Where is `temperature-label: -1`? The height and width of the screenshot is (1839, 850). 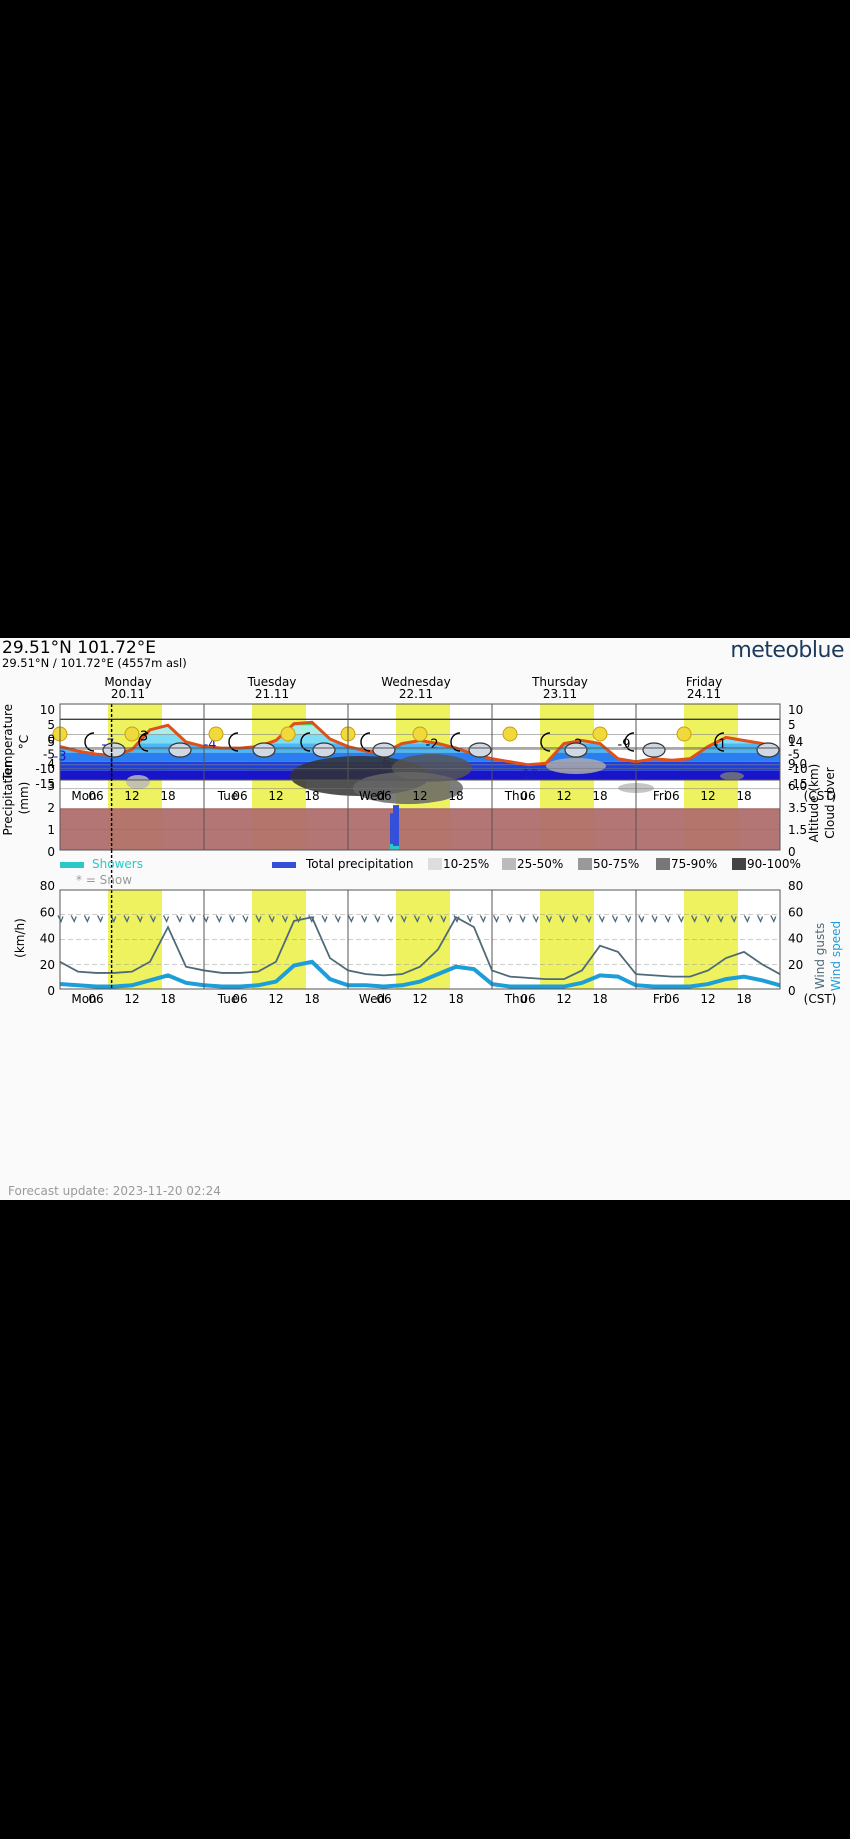 temperature-label: -1 is located at coordinates (720, 744).